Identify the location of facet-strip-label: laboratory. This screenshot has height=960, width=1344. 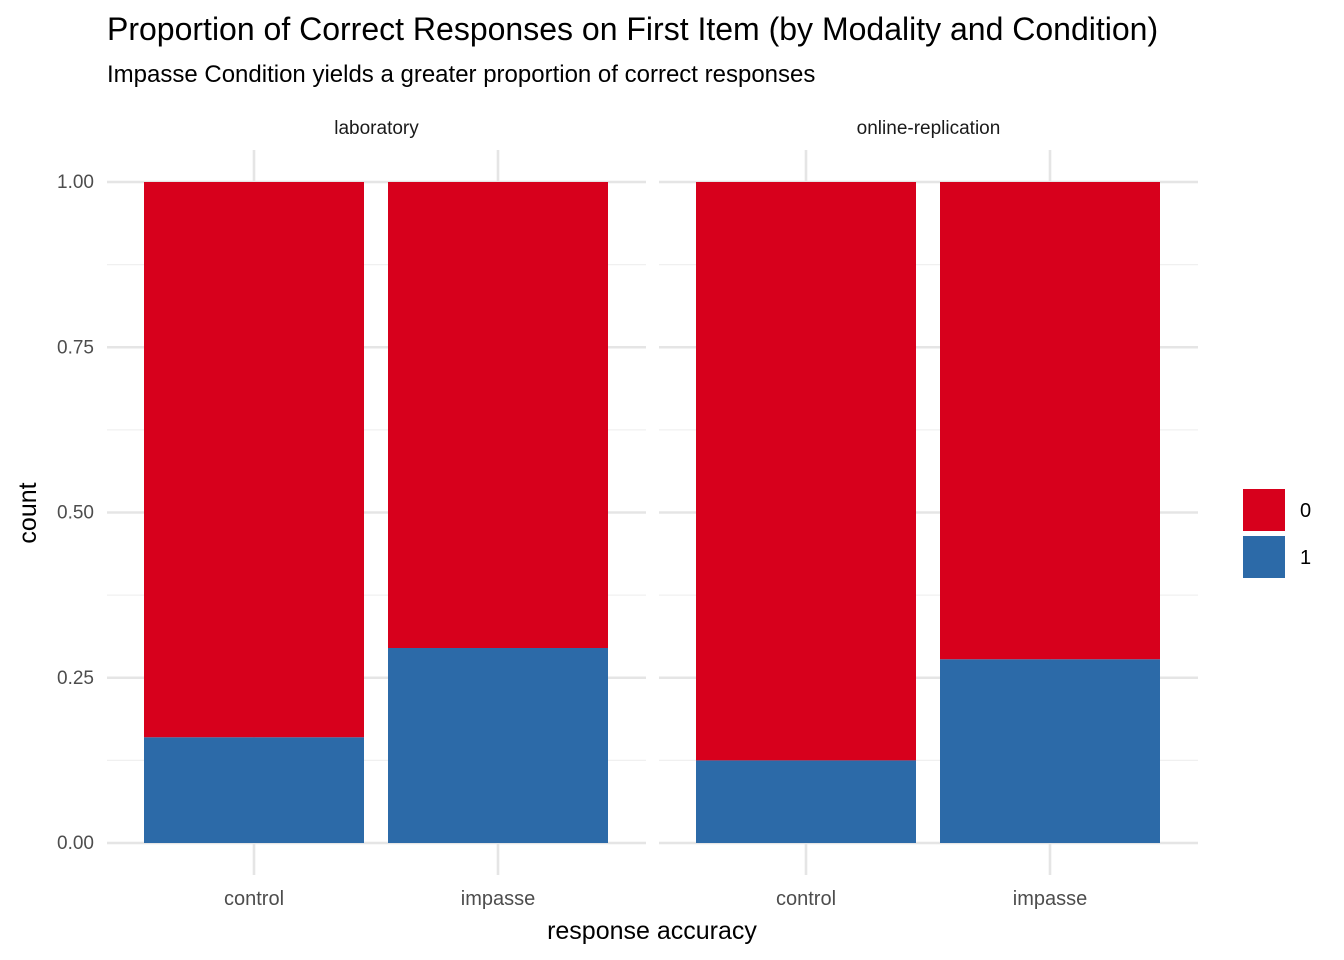
(376, 128).